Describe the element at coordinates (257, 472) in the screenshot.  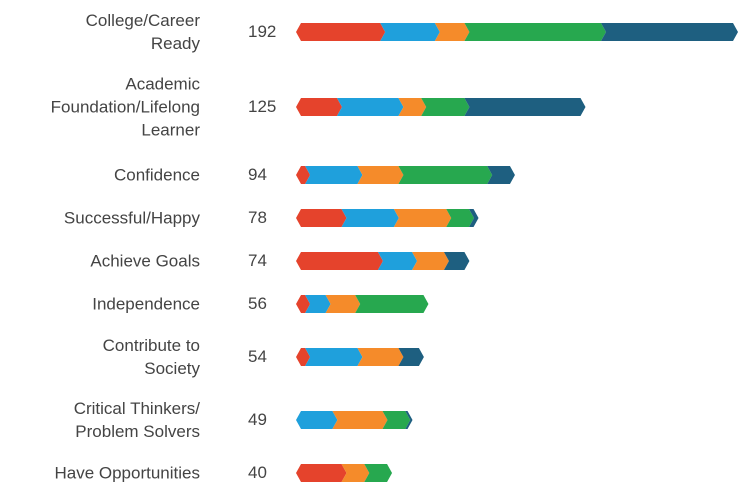
I see `total-label: 40` at that location.